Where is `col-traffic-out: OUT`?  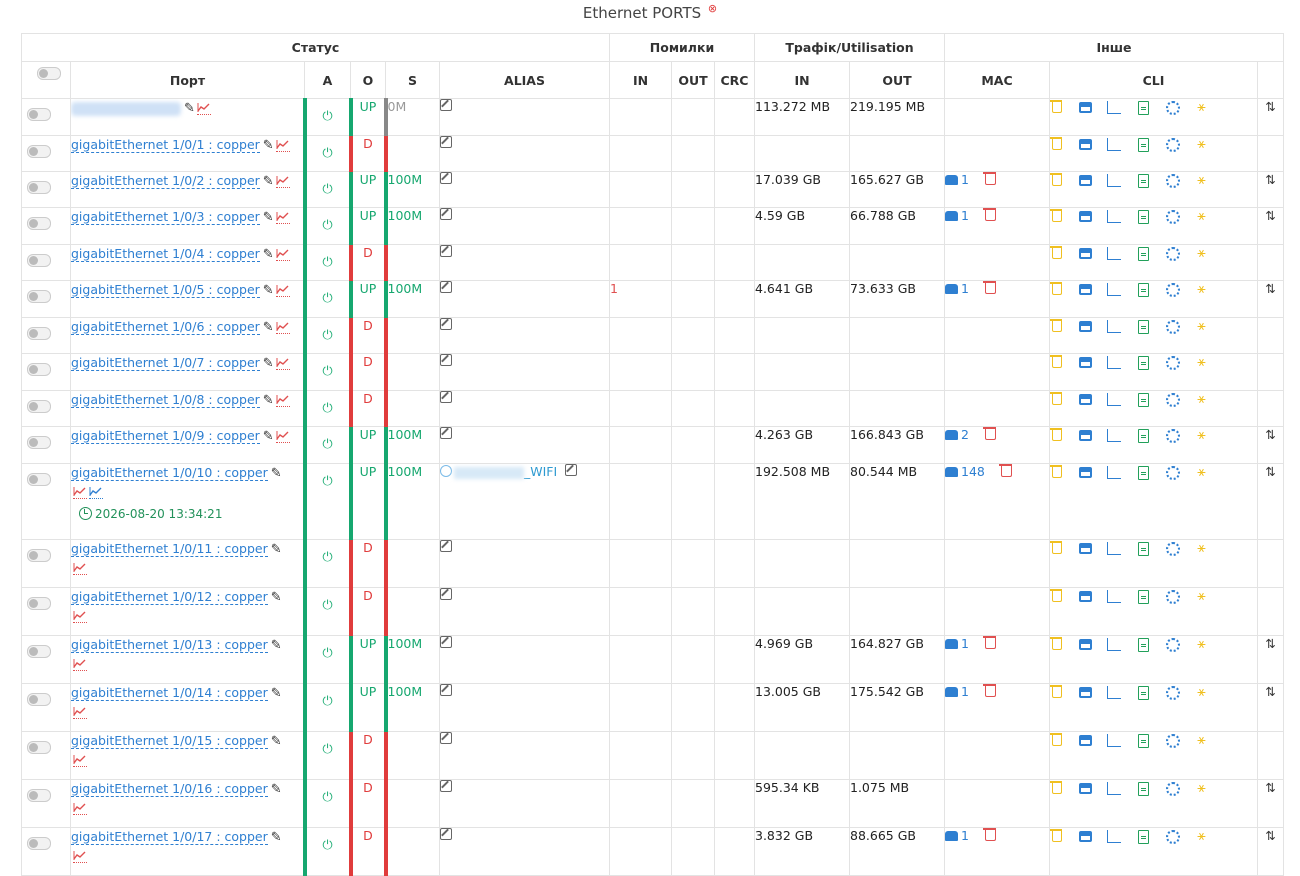 col-traffic-out: OUT is located at coordinates (897, 80).